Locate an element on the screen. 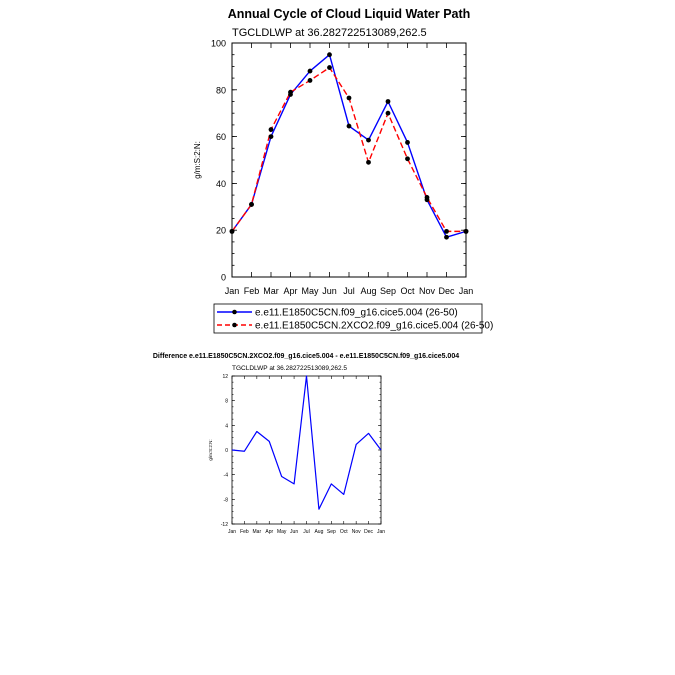  chart-subtitle: TGCLDLWP at 36.282722513089,262.5 is located at coordinates (329, 33).